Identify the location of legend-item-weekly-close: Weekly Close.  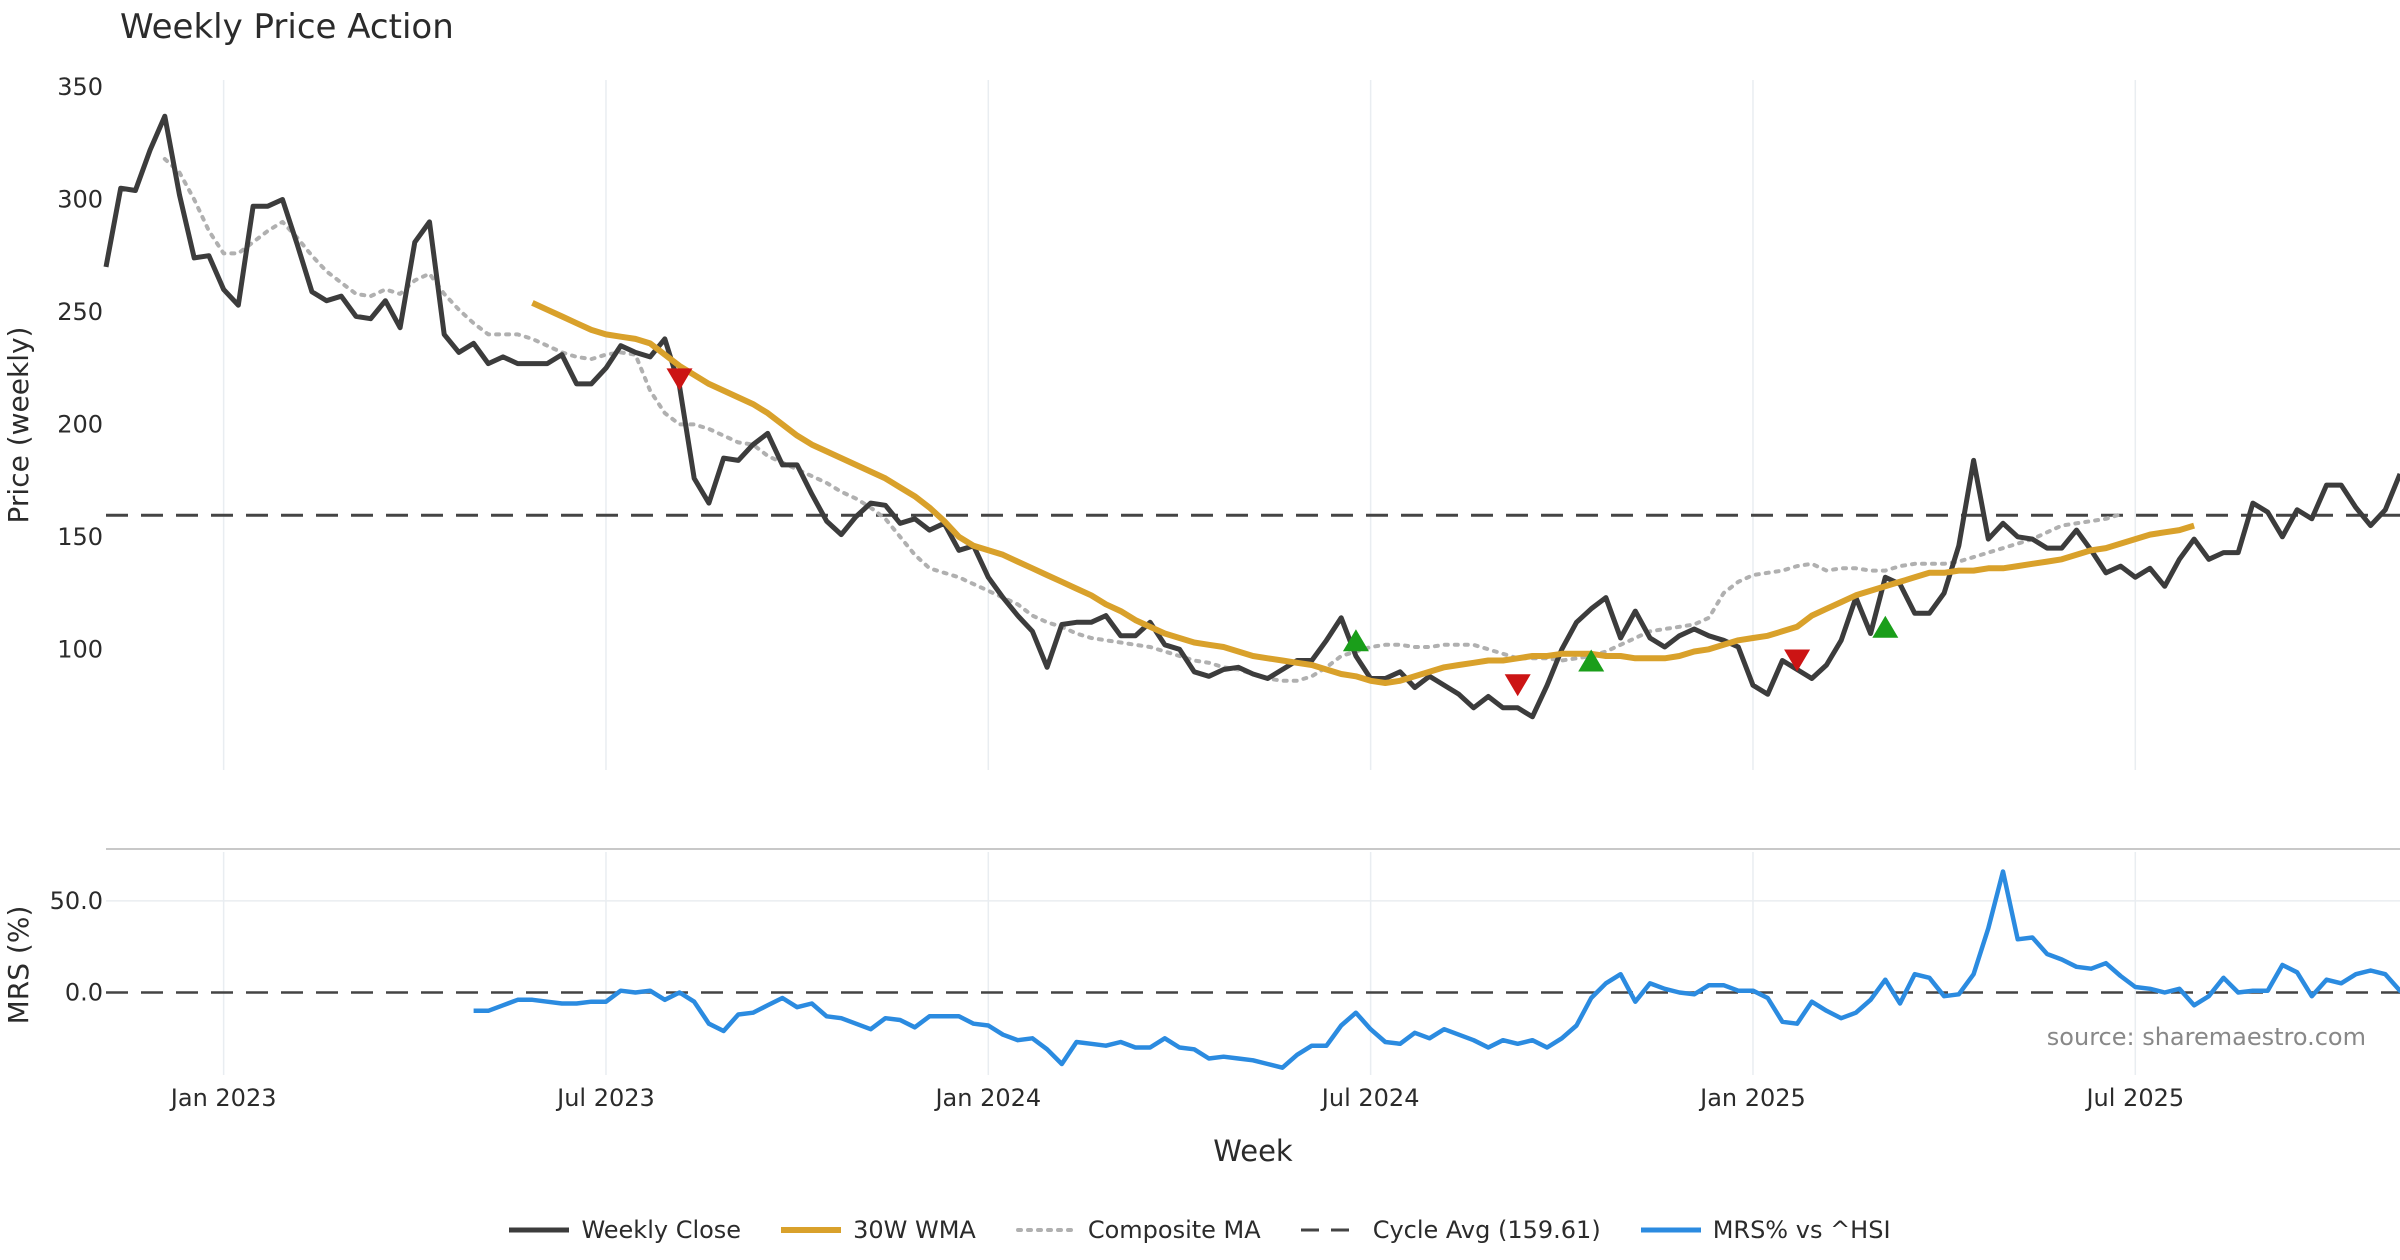
(625, 1230).